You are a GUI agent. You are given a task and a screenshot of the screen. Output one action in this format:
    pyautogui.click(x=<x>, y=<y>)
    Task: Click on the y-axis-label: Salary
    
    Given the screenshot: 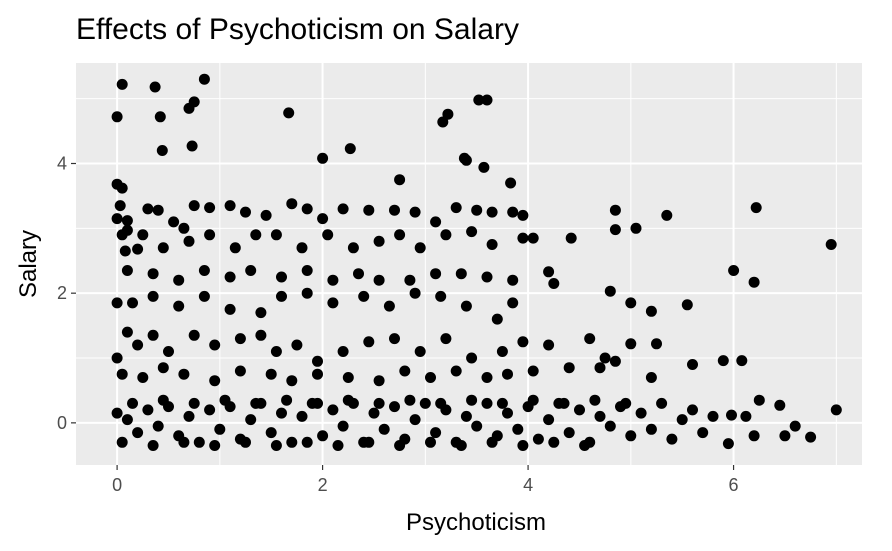 What is the action you would take?
    pyautogui.click(x=28, y=264)
    